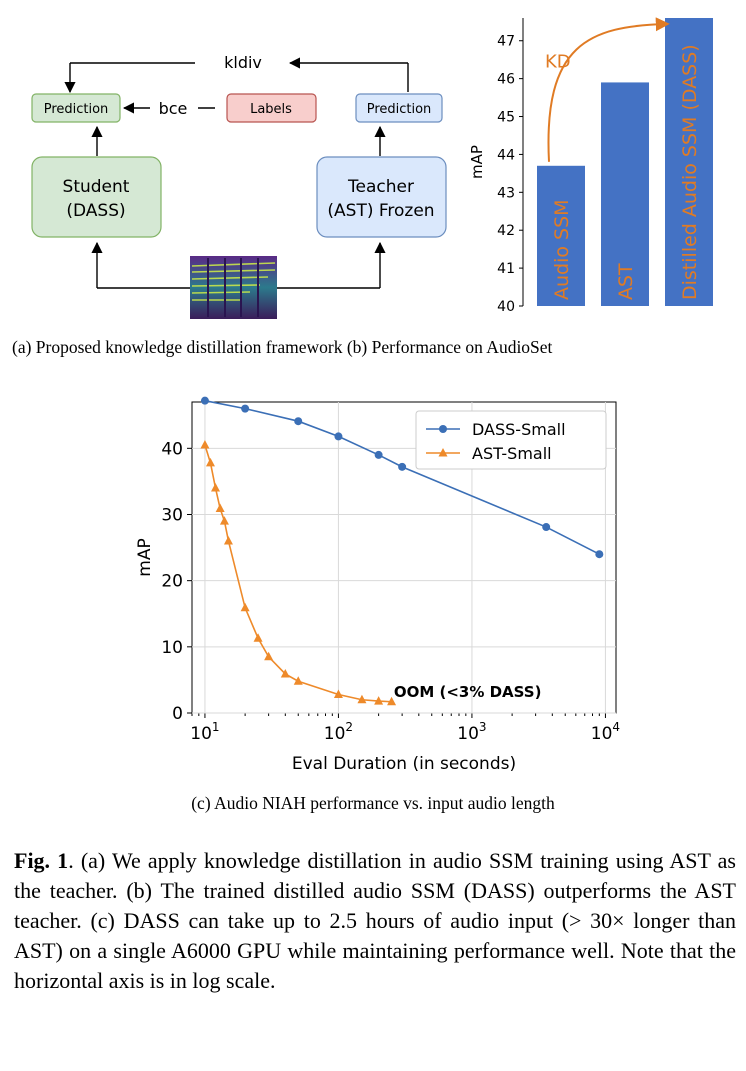  I want to click on line-ytick-label: 30, so click(172, 515).